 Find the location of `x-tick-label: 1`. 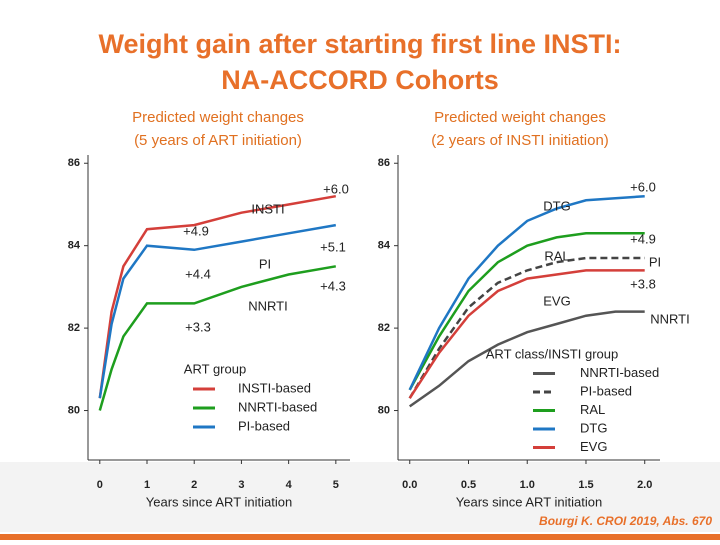

x-tick-label: 1 is located at coordinates (147, 485).